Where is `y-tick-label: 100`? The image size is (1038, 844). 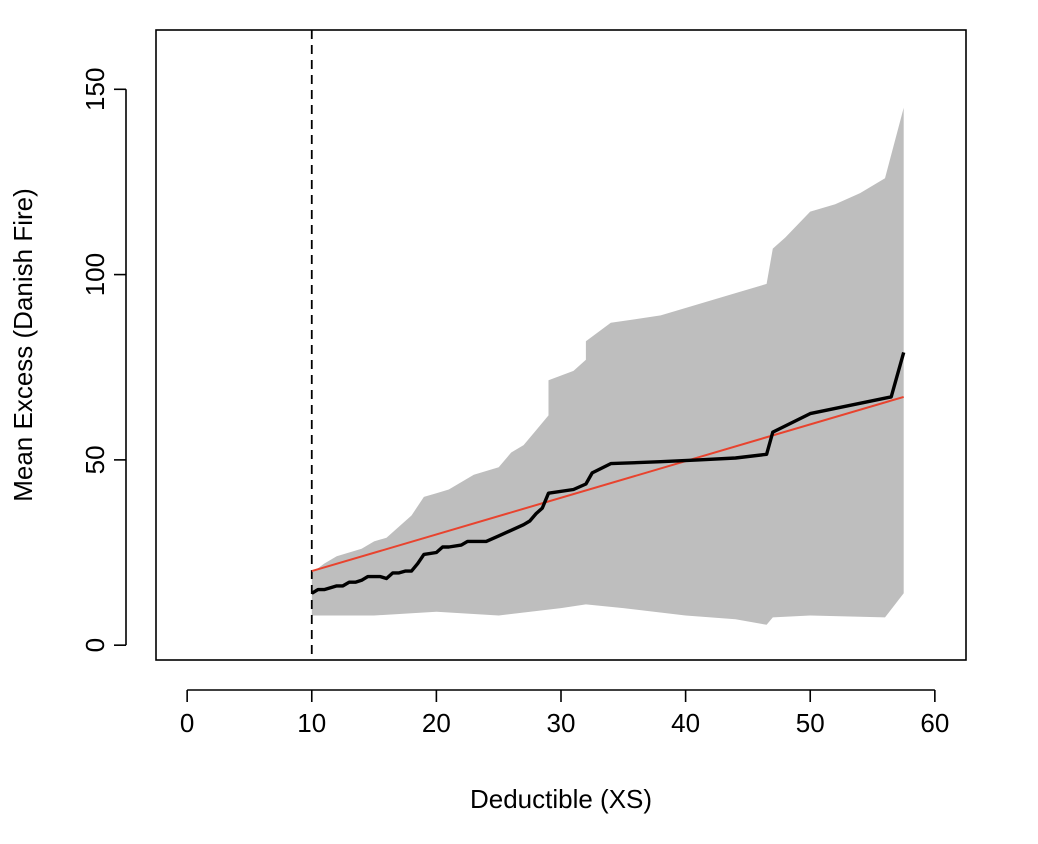
y-tick-label: 100 is located at coordinates (95, 274).